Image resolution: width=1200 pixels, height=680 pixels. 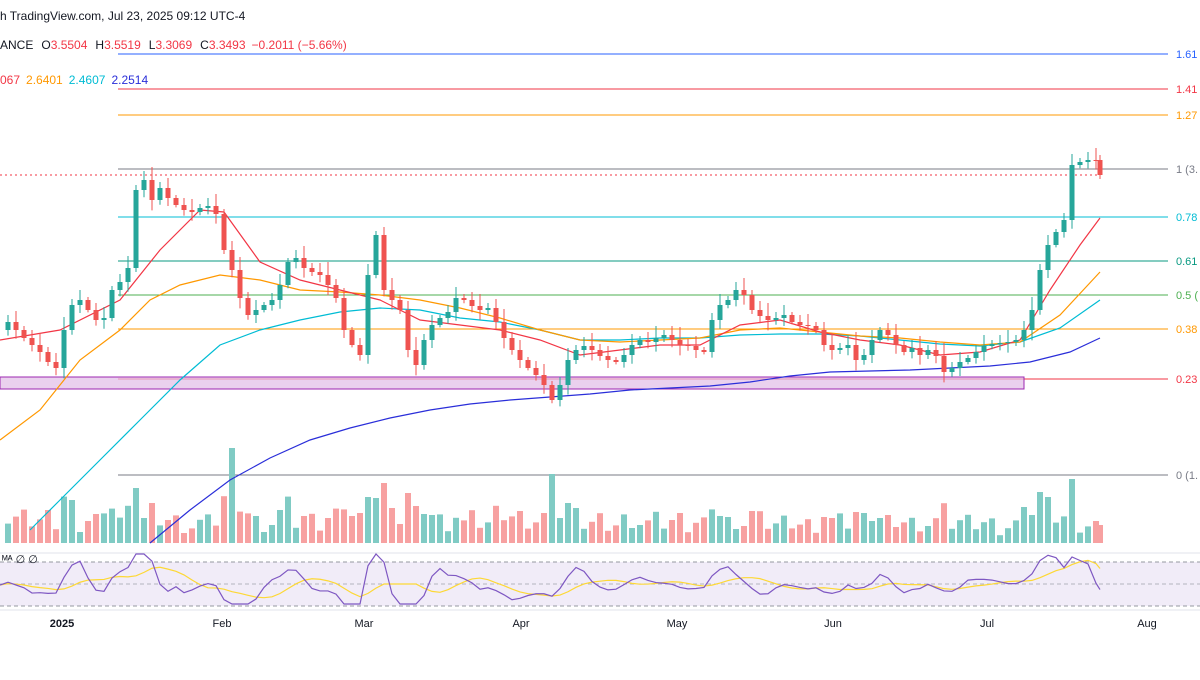 What do you see at coordinates (1186, 380) in the screenshot?
I see `fib-level-label: 0.23` at bounding box center [1186, 380].